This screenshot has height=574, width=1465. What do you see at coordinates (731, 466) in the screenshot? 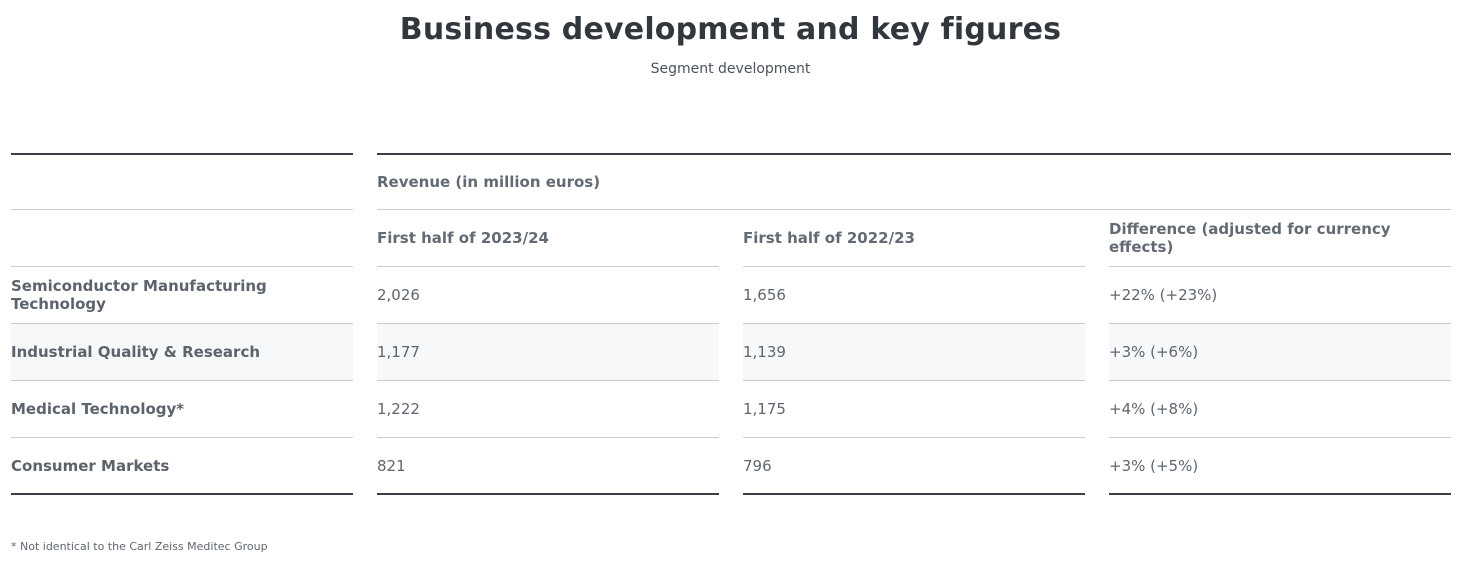
I see `table-row: Consumer Markets 821 796 +3% (+5%)` at bounding box center [731, 466].